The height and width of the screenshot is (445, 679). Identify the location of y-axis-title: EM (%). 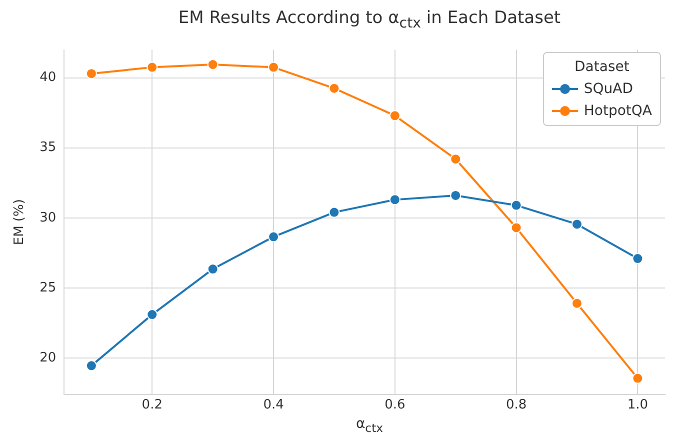
(20, 222).